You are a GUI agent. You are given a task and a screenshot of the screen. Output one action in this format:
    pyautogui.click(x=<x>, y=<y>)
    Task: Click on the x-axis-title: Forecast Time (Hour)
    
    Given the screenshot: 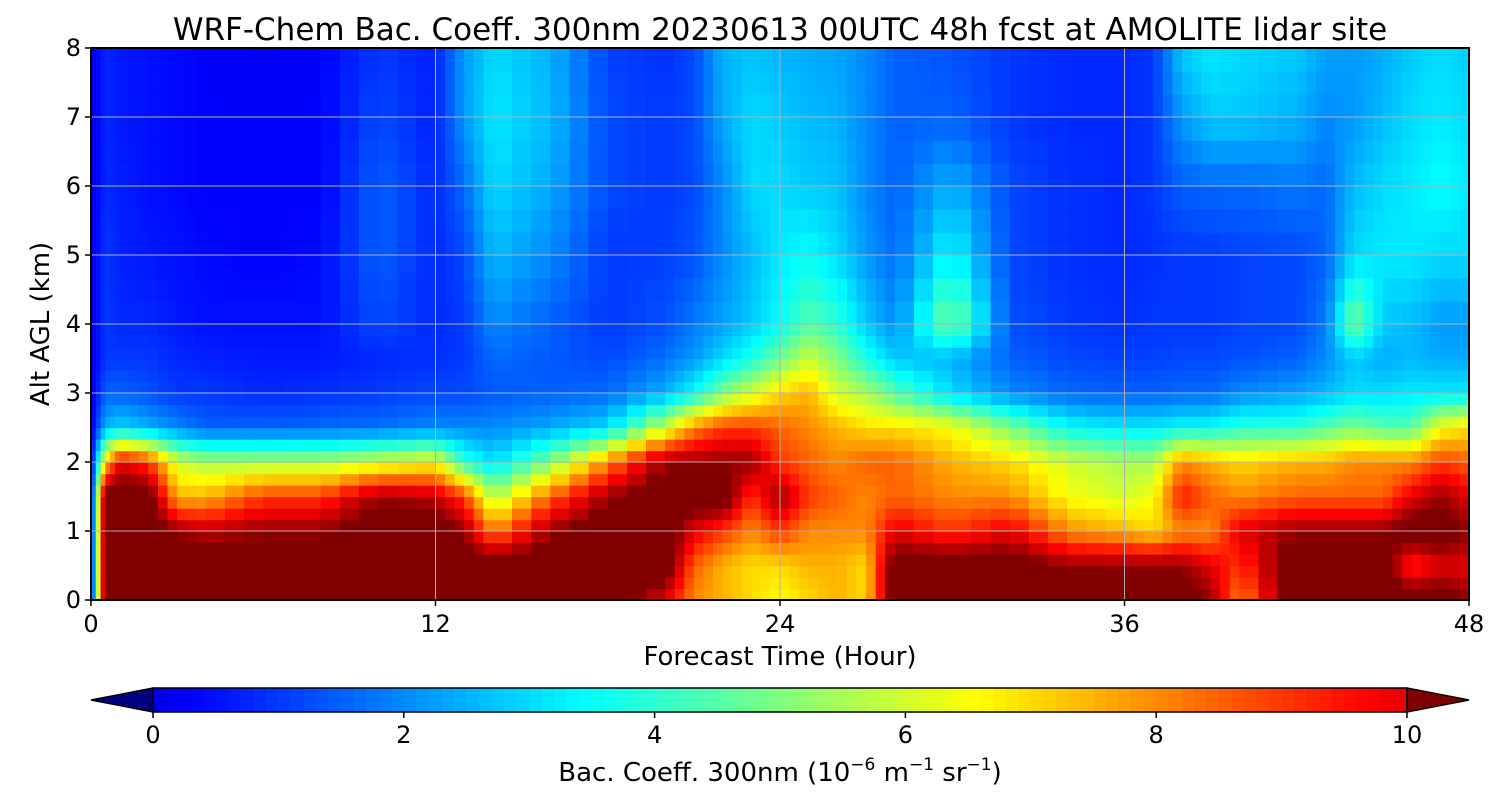 What is the action you would take?
    pyautogui.click(x=779, y=657)
    